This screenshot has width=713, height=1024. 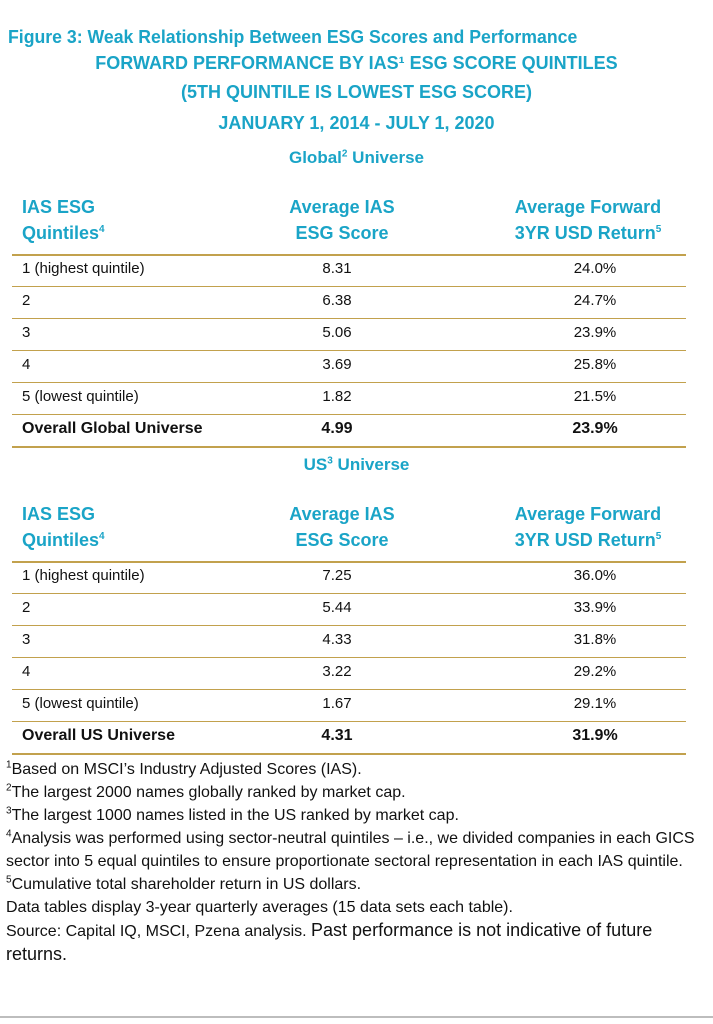 What do you see at coordinates (102, 229) in the screenshot?
I see `column-header-quintile-ref: 4` at bounding box center [102, 229].